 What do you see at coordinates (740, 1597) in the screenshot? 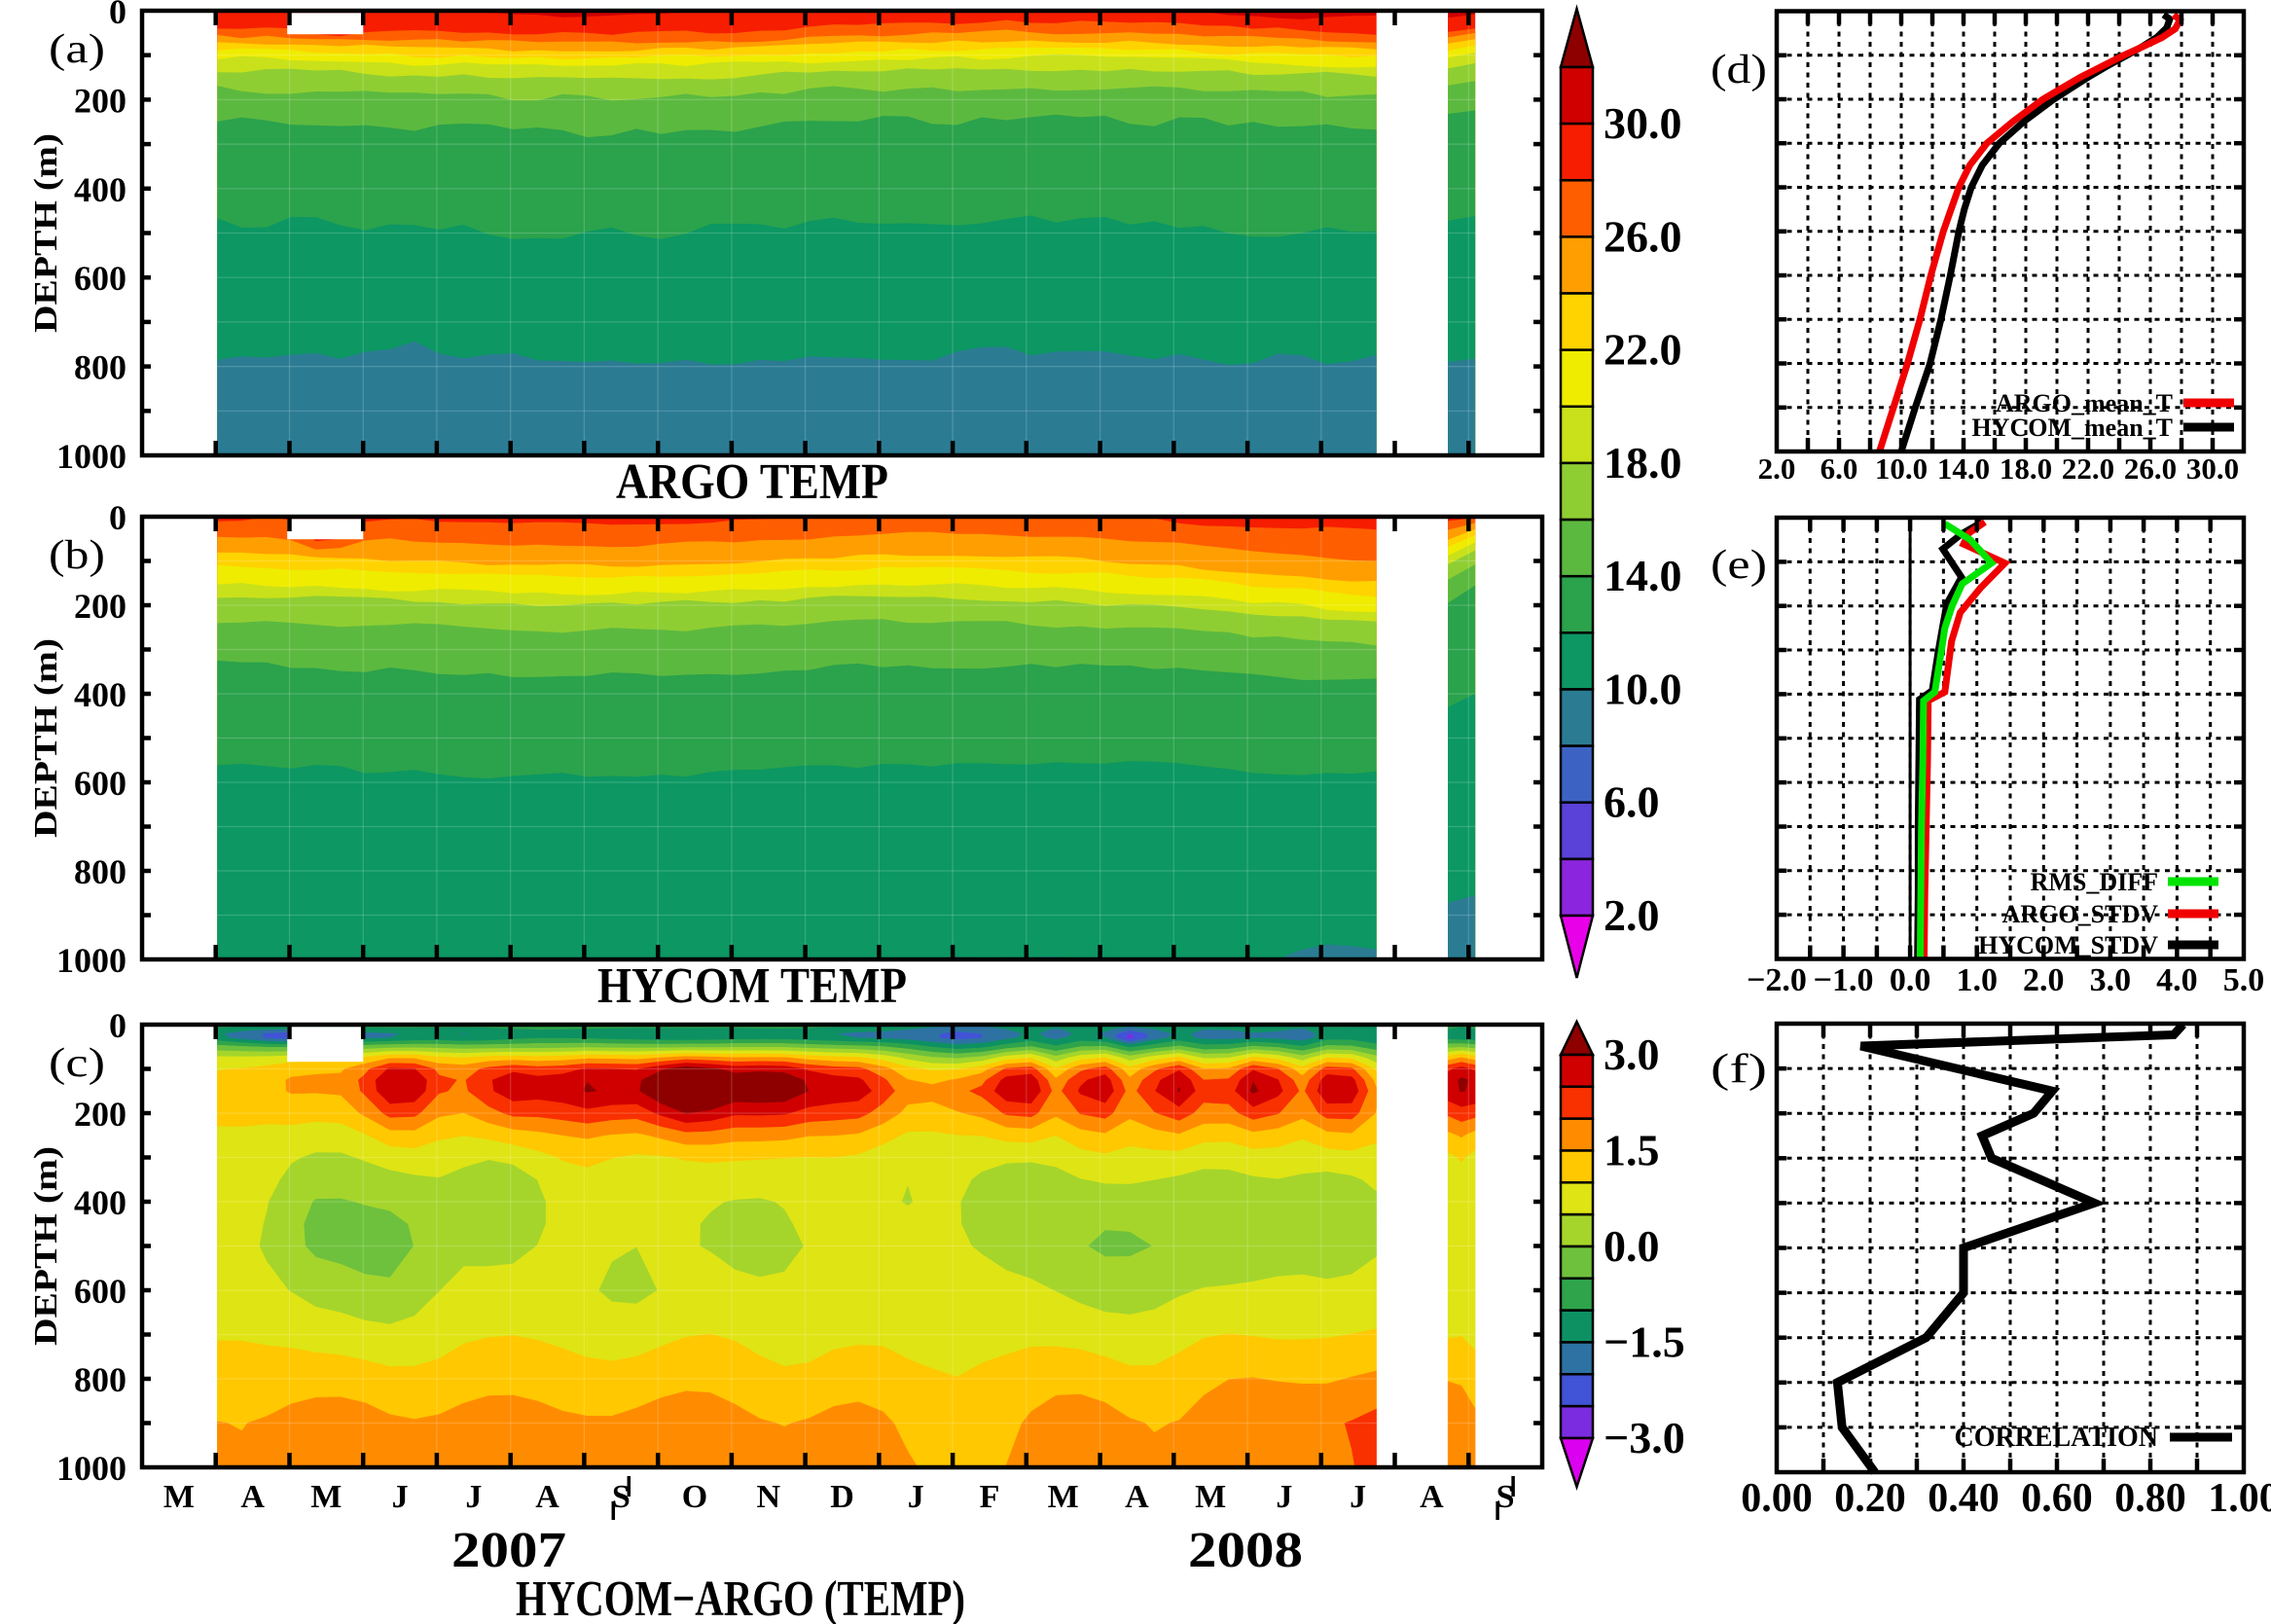
I see `svg-text: HYCOM−ARGO (TEMP)` at bounding box center [740, 1597].